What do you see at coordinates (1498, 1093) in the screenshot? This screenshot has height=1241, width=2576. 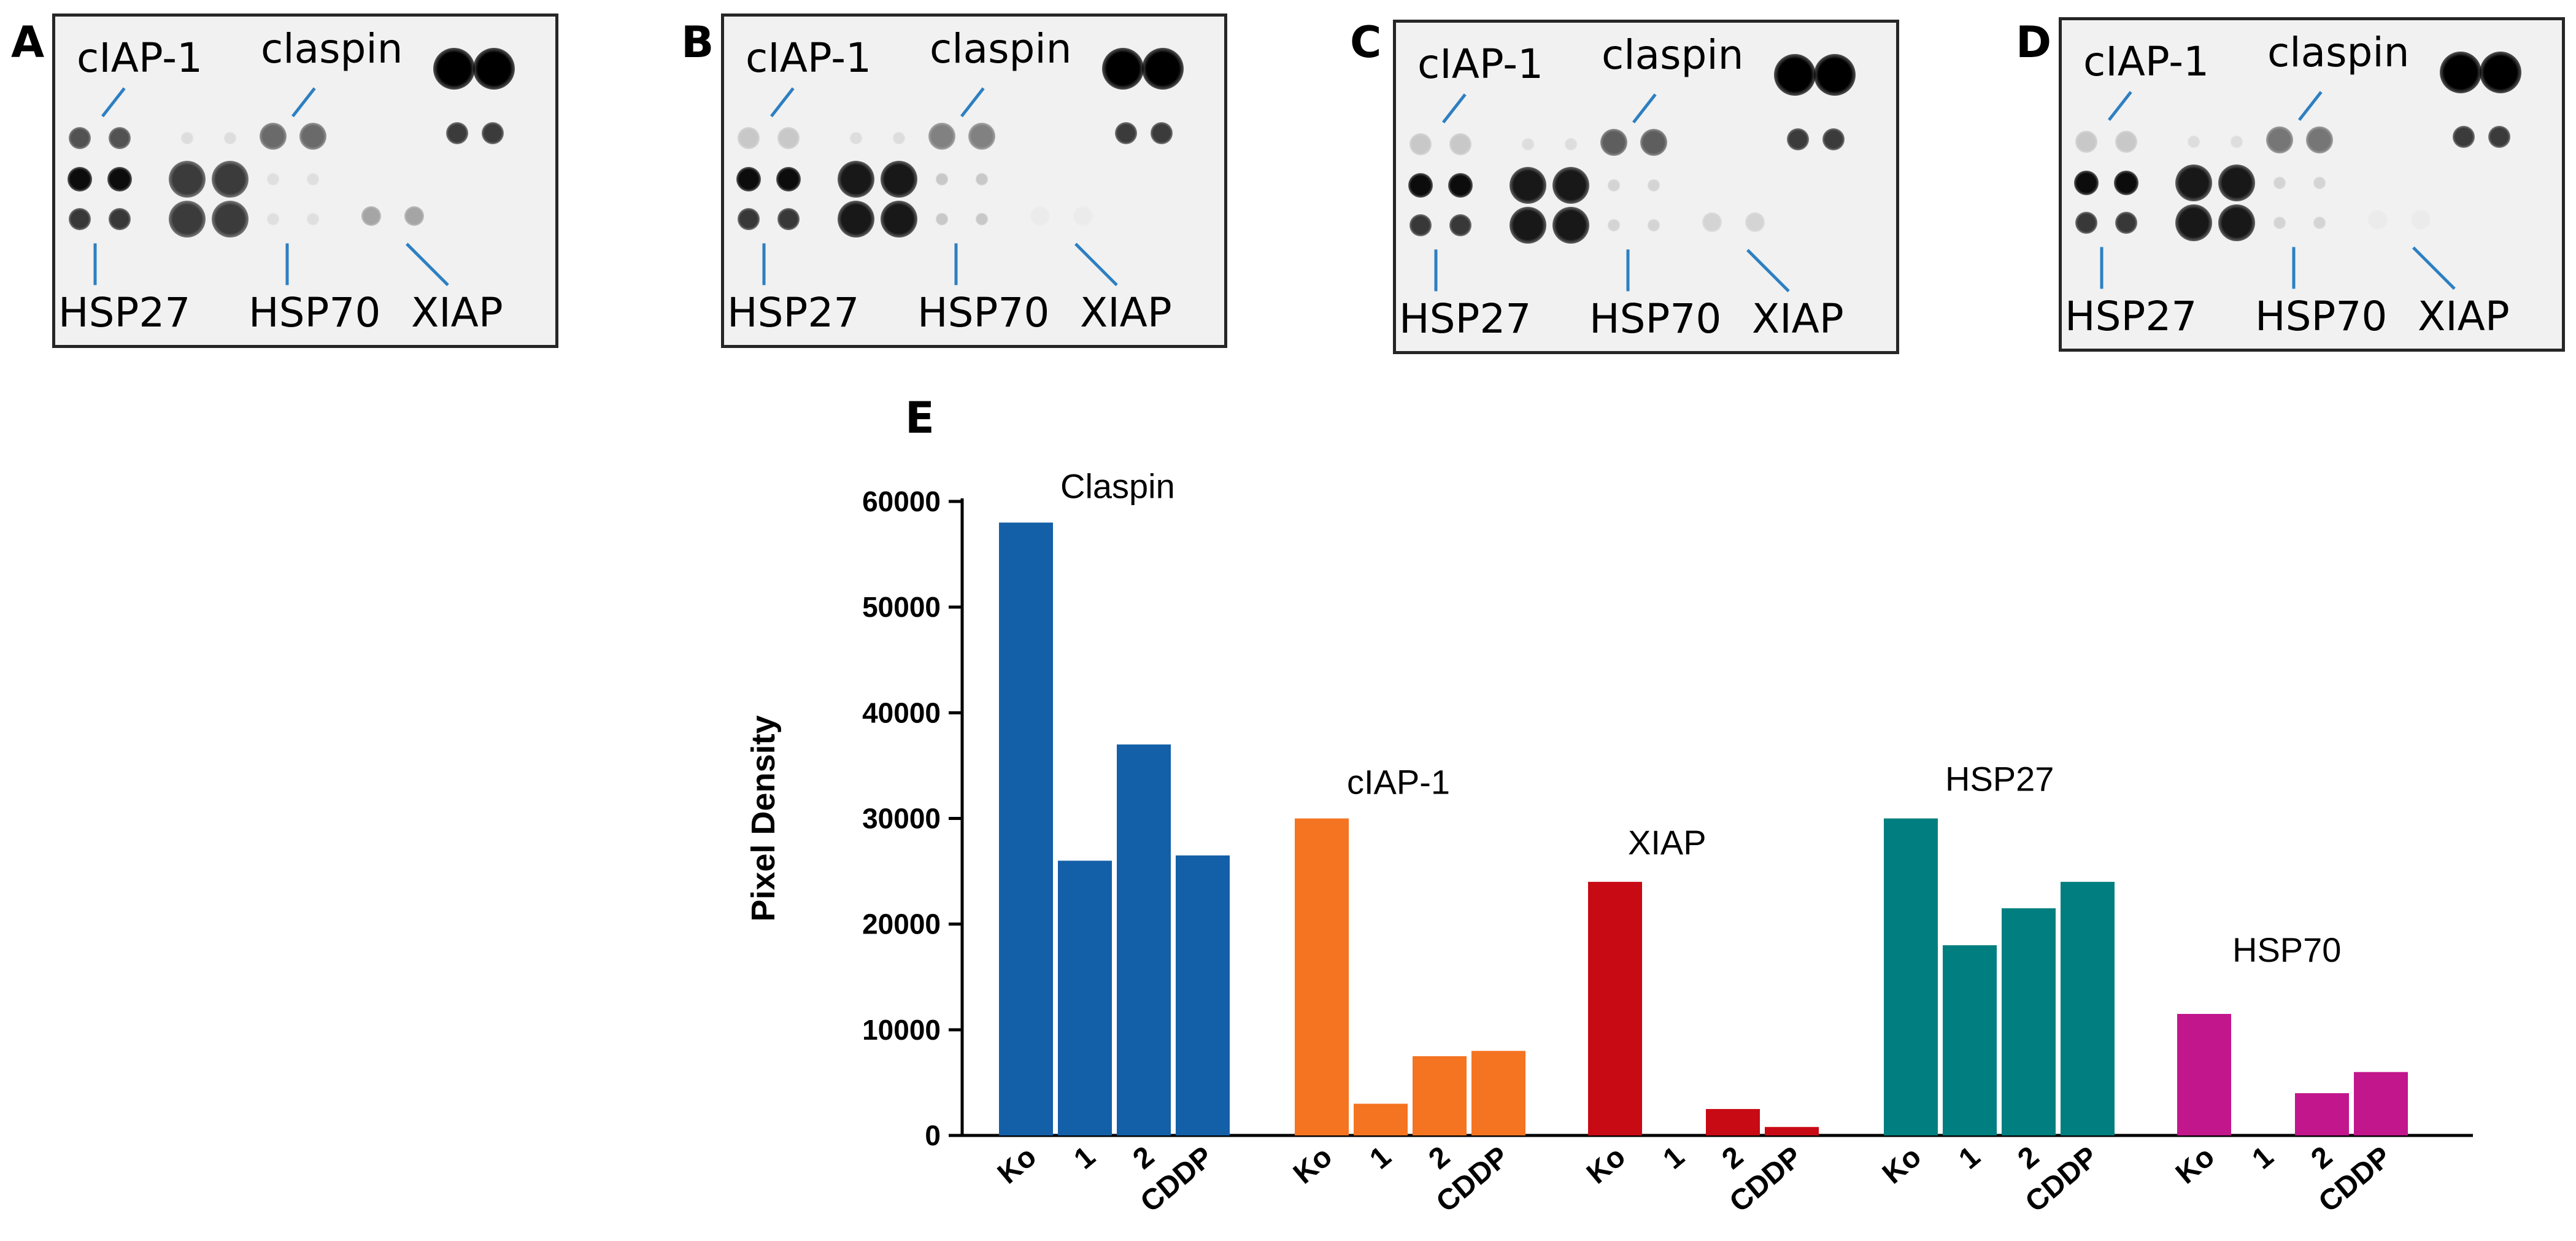 I see `bar-ciap-1-cddp` at bounding box center [1498, 1093].